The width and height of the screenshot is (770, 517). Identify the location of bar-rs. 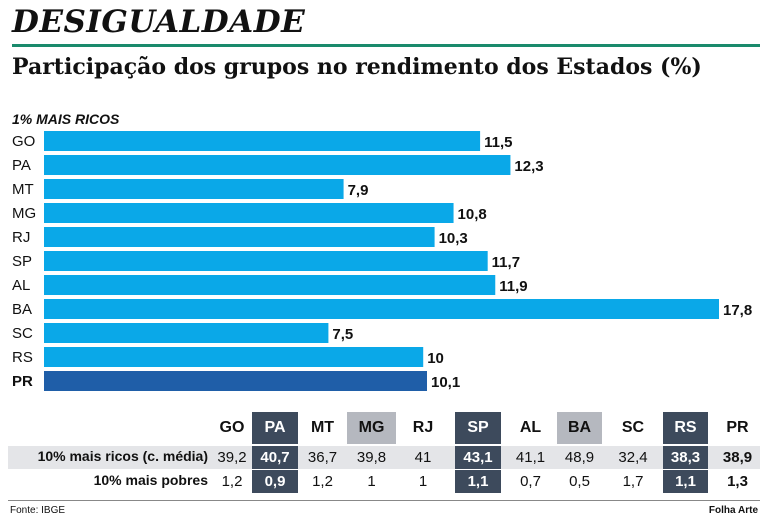
(234, 357).